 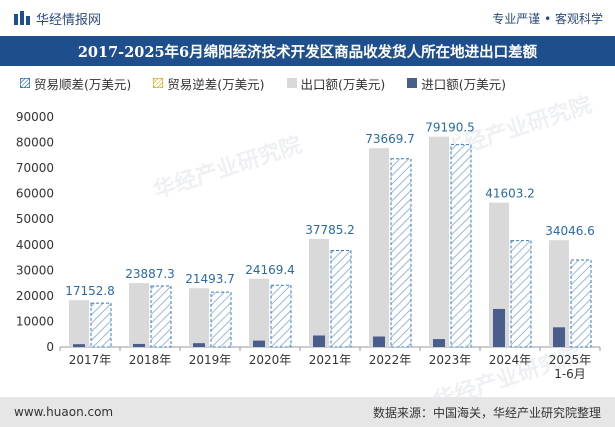 I want to click on brand: 华经情报网, so click(x=57, y=18).